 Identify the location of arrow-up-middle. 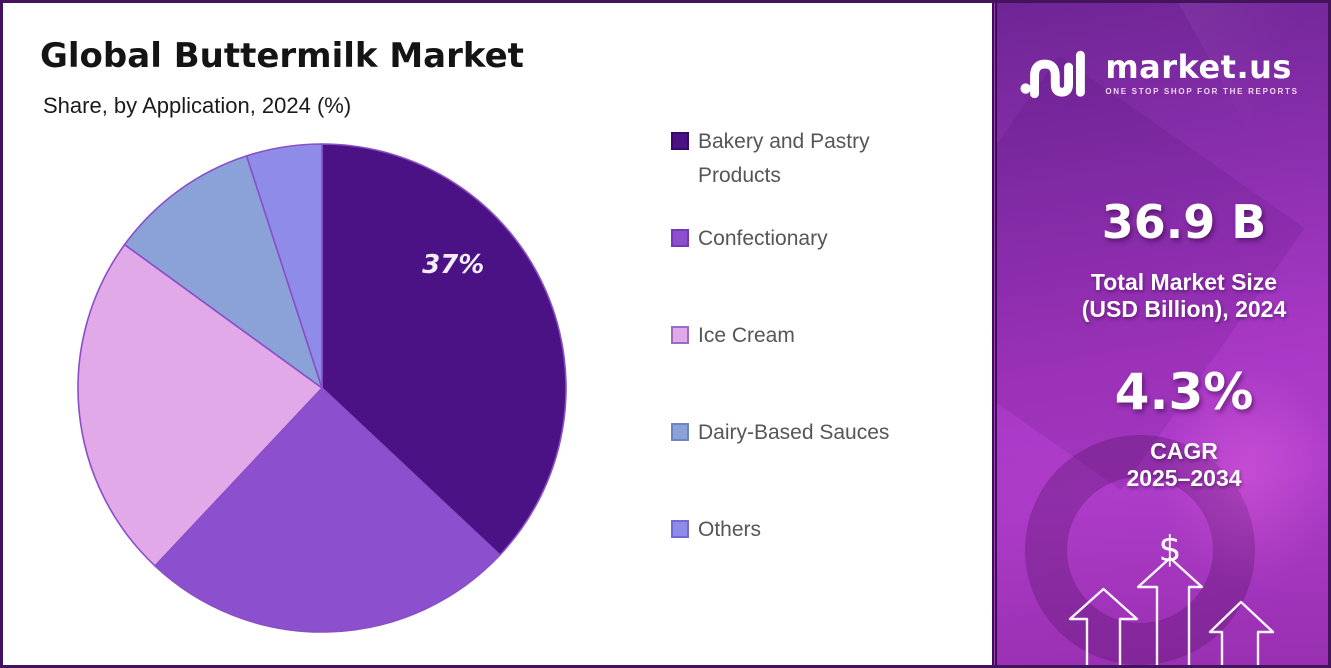
(1170, 610).